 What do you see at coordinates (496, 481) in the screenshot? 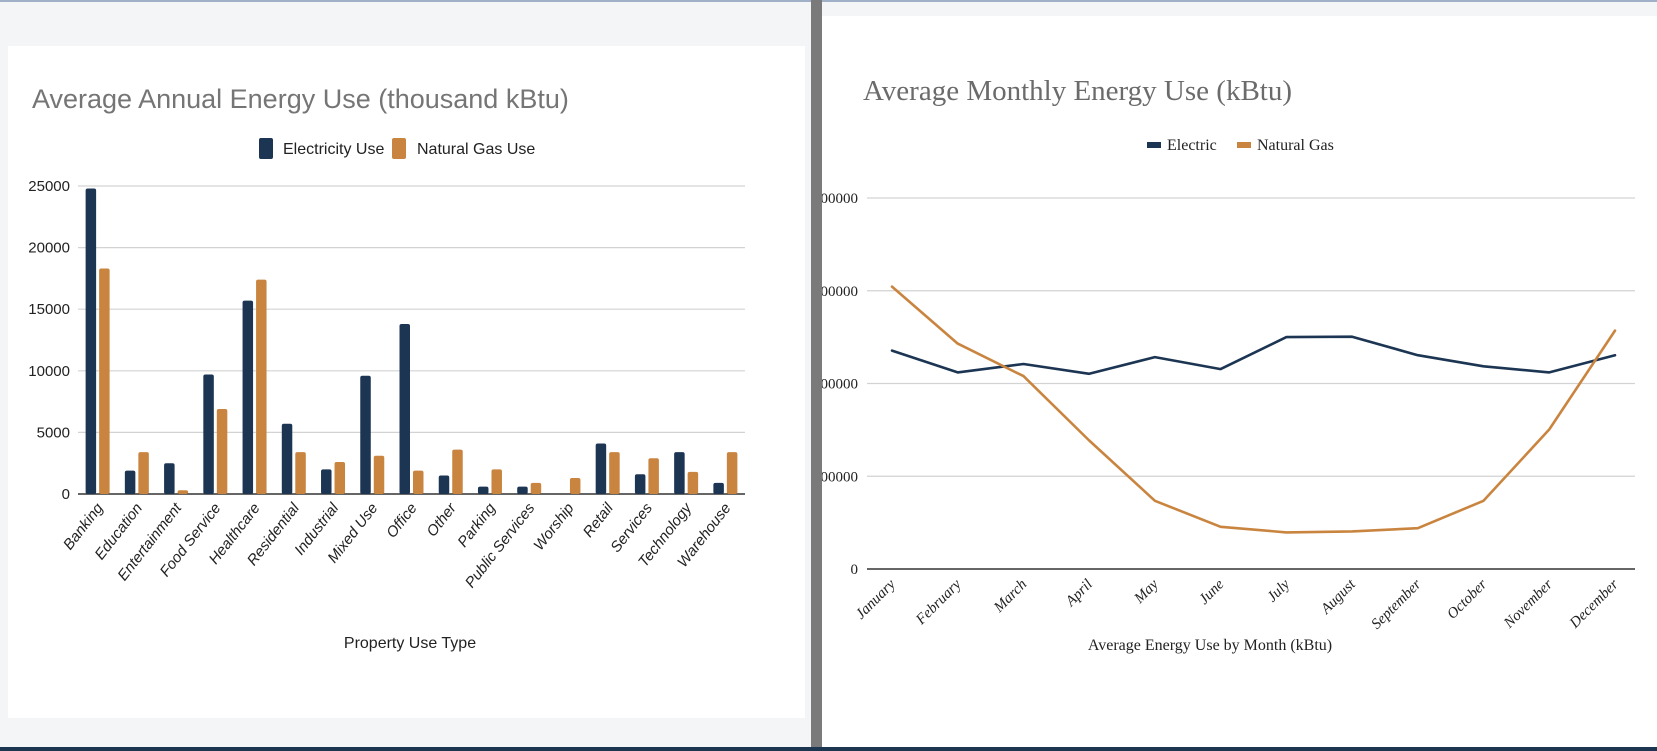
I see `bar-natural-gas-parking` at bounding box center [496, 481].